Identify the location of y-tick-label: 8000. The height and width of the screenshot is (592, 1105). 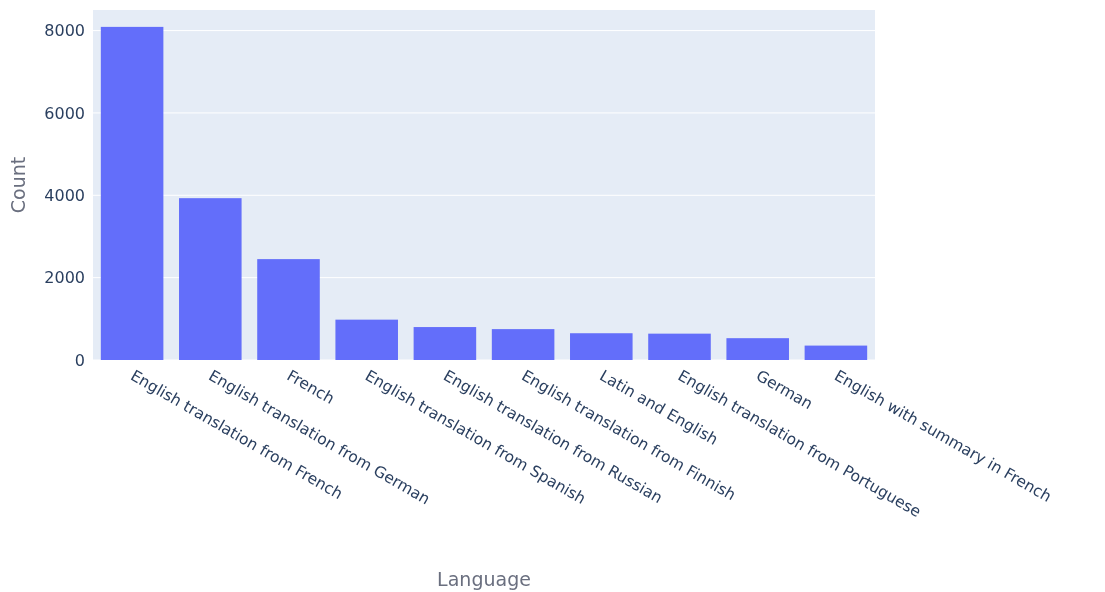
(64, 31).